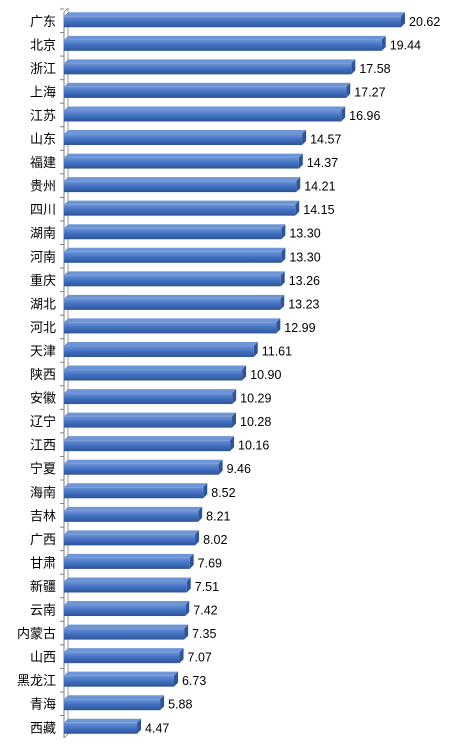 The width and height of the screenshot is (465, 745). Describe the element at coordinates (43, 92) in the screenshot. I see `category-label: 上海` at that location.